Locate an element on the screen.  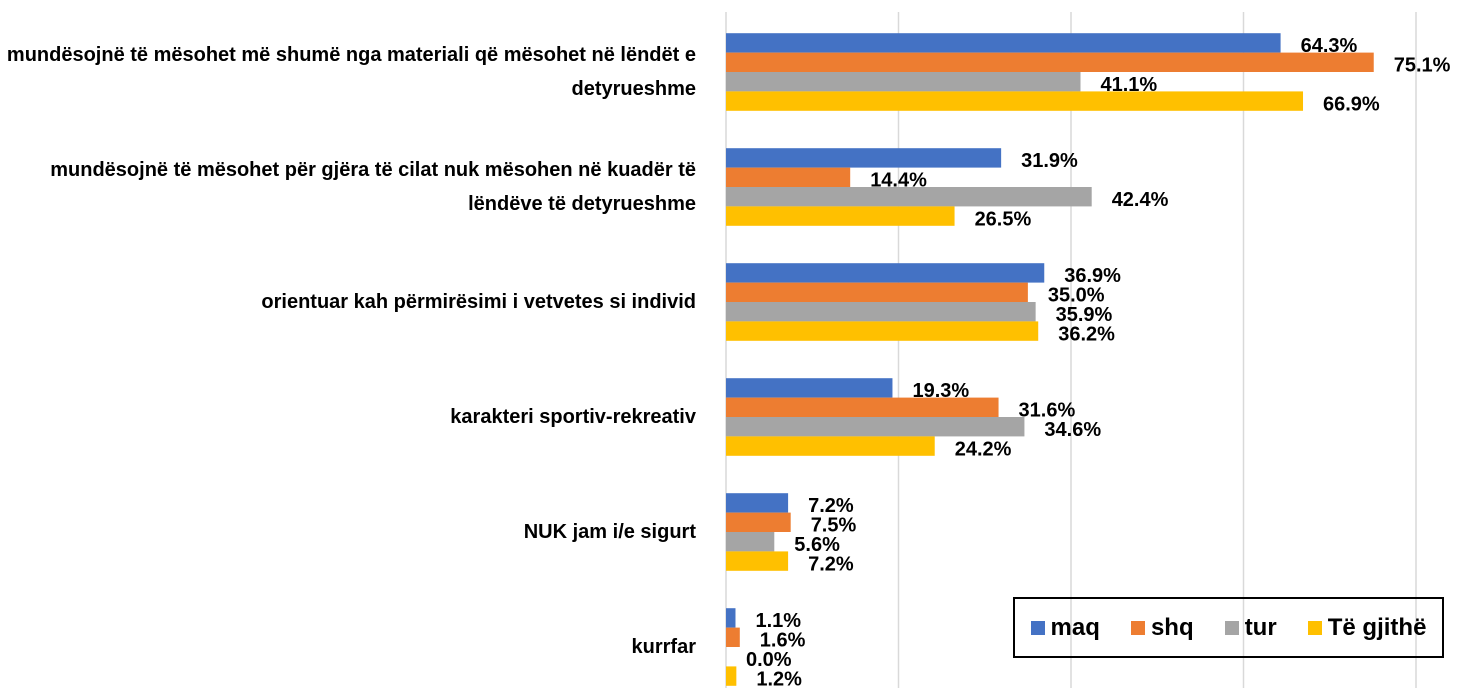
value-label: 26.5% is located at coordinates (1003, 219).